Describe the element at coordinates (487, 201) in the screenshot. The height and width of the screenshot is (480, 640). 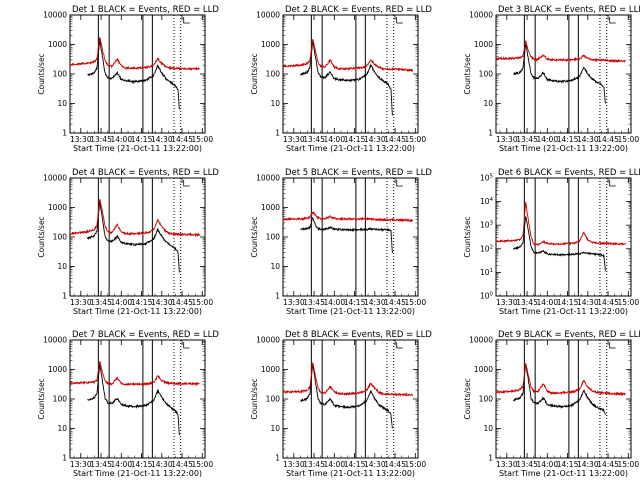
I see `y-tick-label: 104` at that location.